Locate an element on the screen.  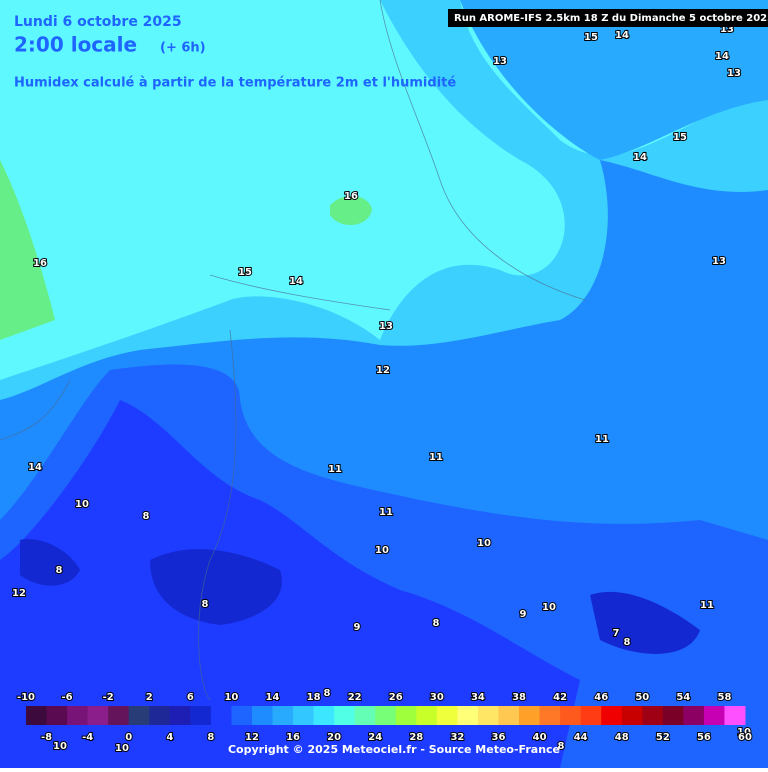
scale-label: 58 is located at coordinates (724, 697).